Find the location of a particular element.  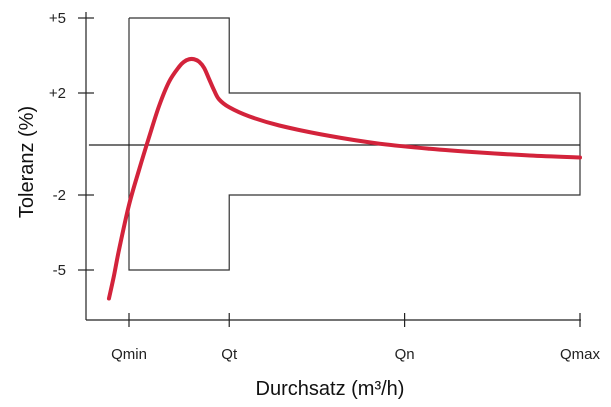

y-tick-label: -2 is located at coordinates (59, 195).